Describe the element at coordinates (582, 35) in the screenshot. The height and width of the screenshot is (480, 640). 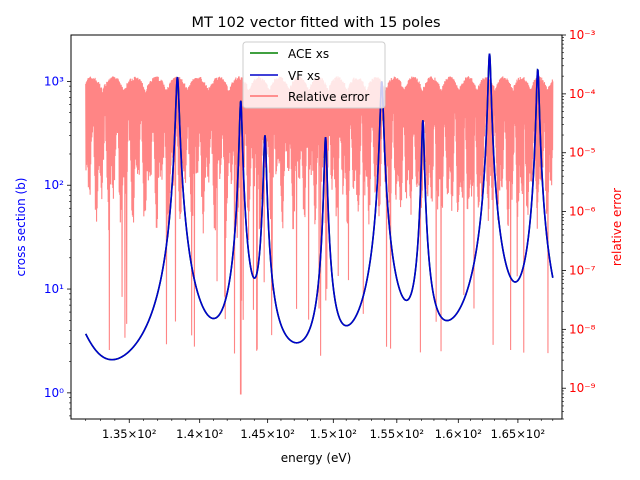
I see `y-right-tick-label: 10⁻³` at that location.